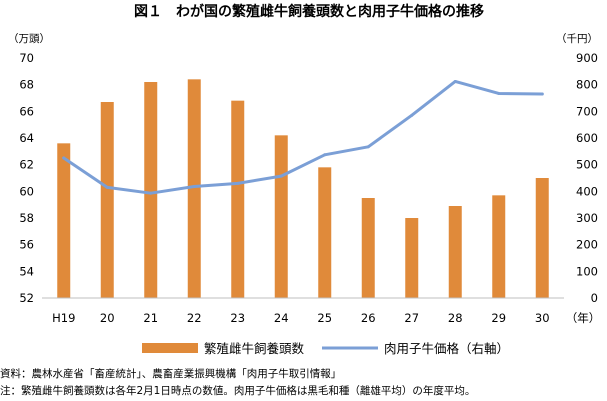 The height and width of the screenshot is (401, 607). What do you see at coordinates (325, 348) in the screenshot?
I see `legend: 繁殖雌牛飼養頭数 肉用子牛価格（右軸）` at bounding box center [325, 348].